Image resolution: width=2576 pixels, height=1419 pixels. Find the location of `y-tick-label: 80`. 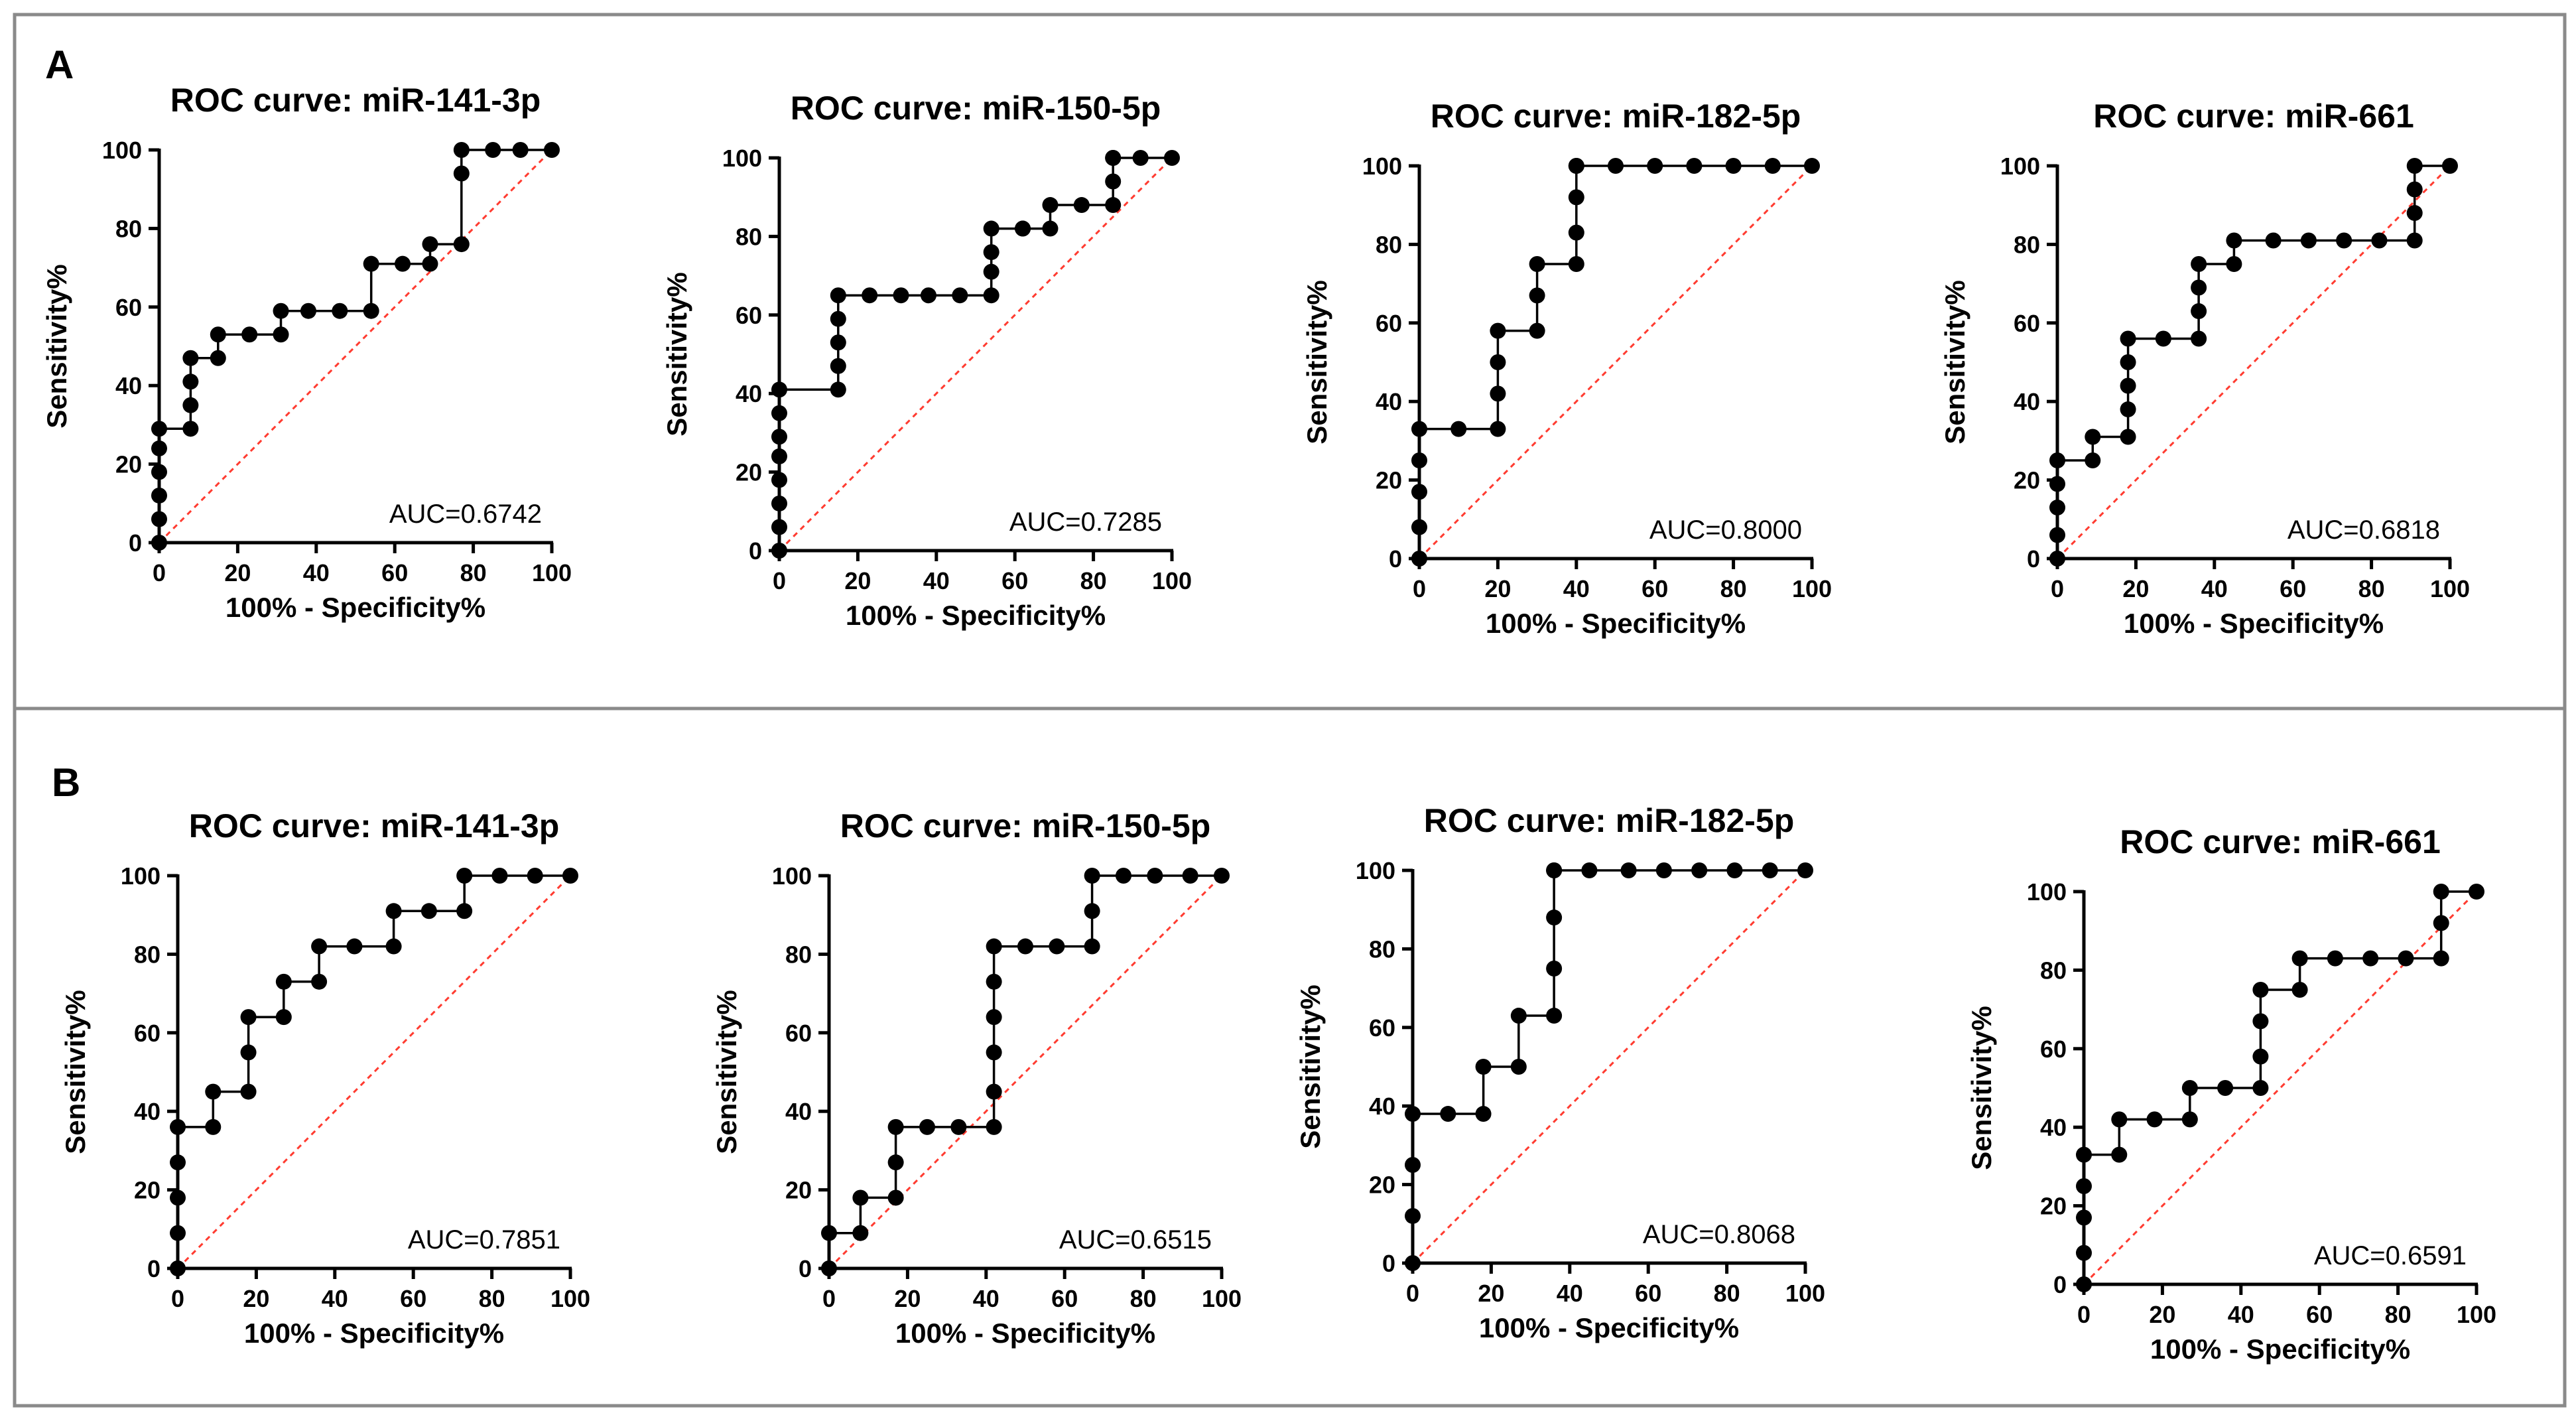

y-tick-label: 80 is located at coordinates (148, 954).